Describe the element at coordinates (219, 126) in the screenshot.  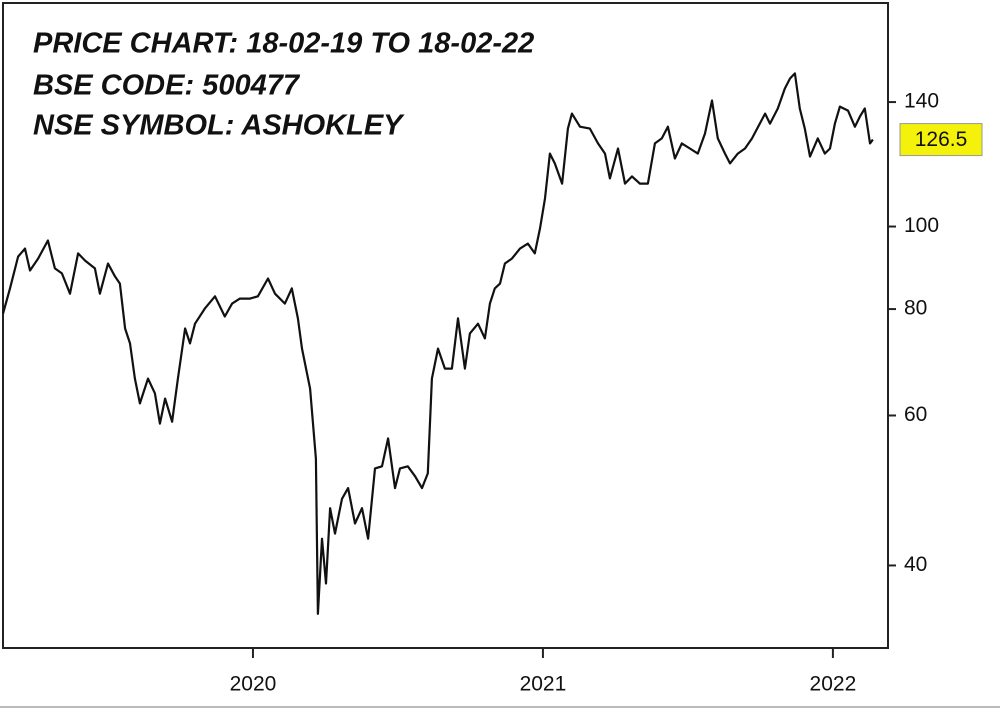
I see `chart-title: NSE SYMBOL: ASHOKLEY` at that location.